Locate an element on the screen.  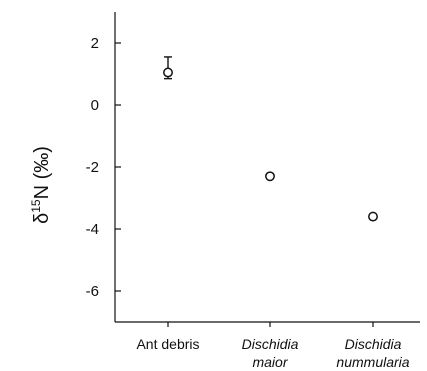
y-tick-label: 0 is located at coordinates (95, 105).